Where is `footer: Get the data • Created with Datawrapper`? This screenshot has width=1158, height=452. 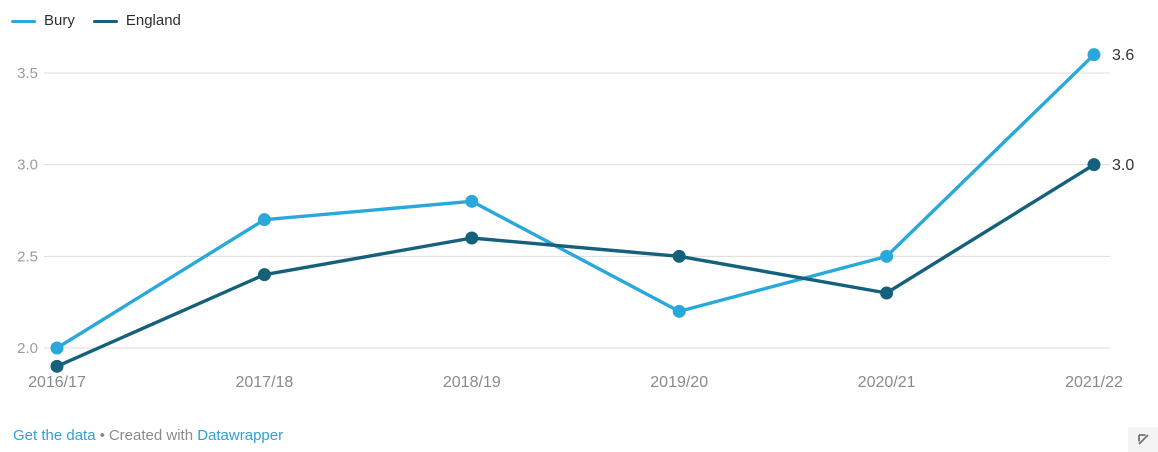
footer: Get the data • Created with Datawrapper is located at coordinates (148, 435).